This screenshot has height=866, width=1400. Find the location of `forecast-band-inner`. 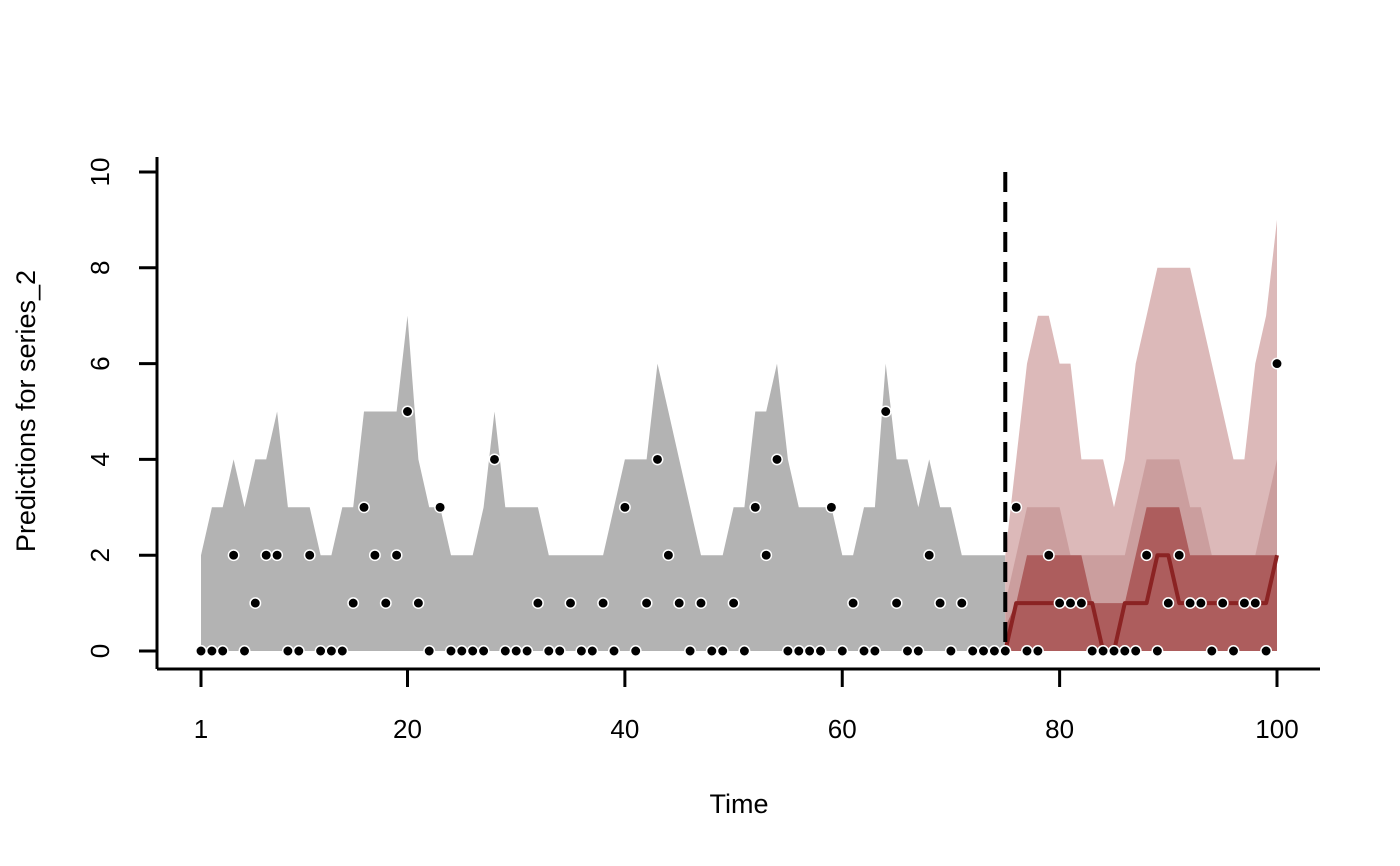

forecast-band-inner is located at coordinates (1141, 579).